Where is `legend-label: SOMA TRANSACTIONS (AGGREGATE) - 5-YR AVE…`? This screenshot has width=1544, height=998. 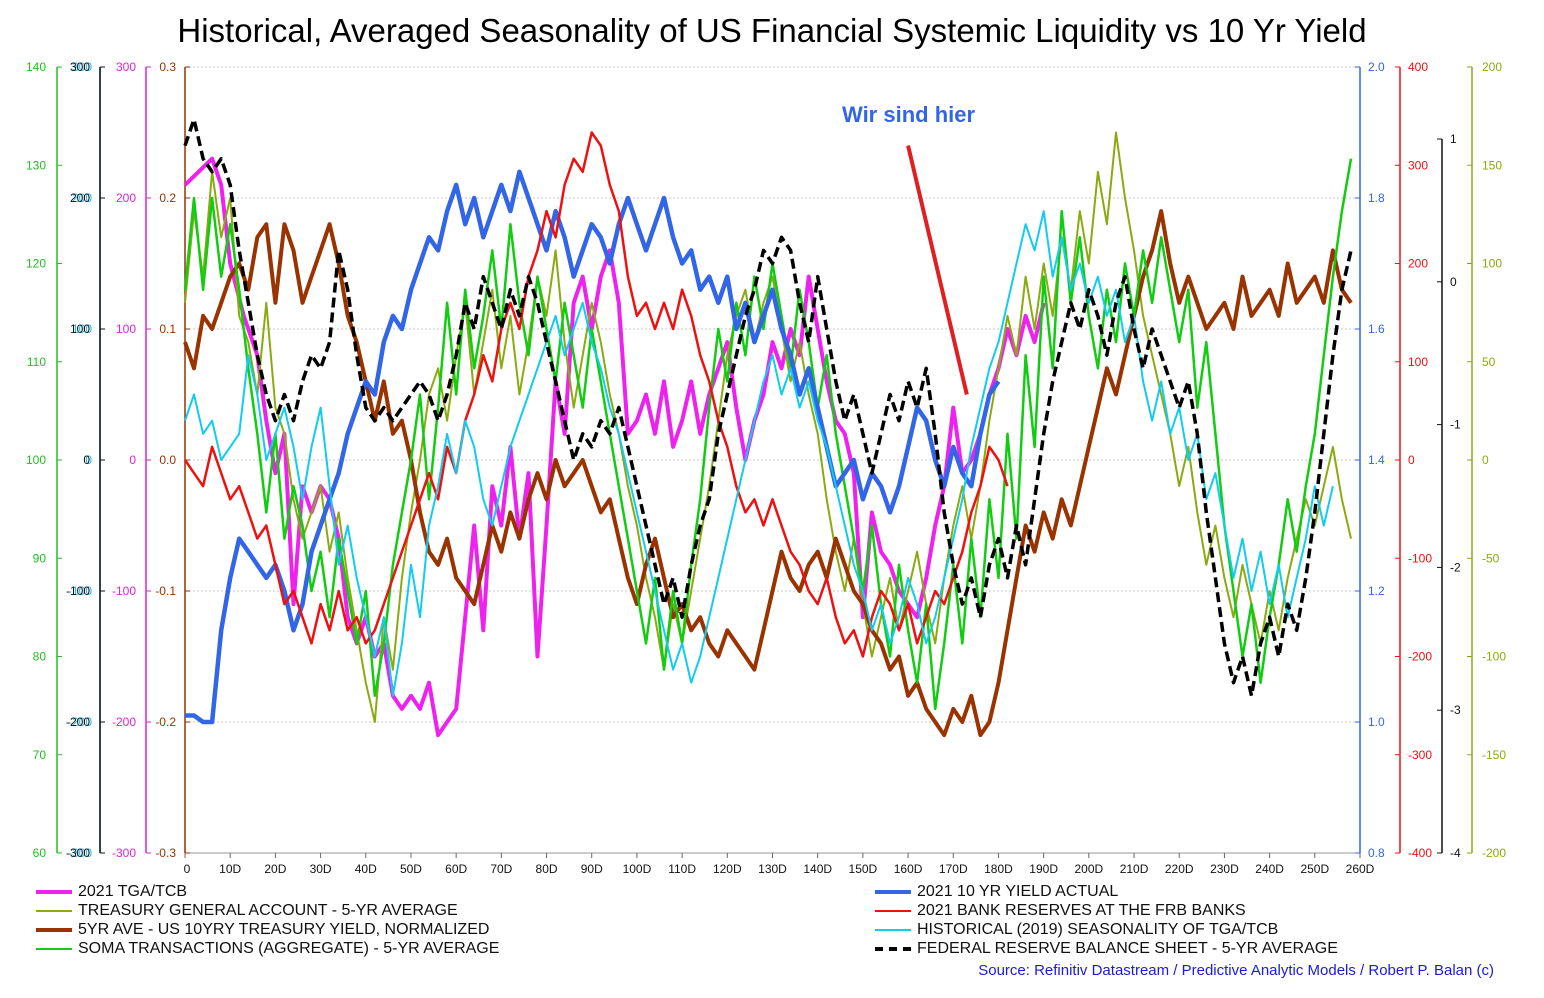 legend-label: SOMA TRANSACTIONS (AGGREGATE) - 5-YR AVE… is located at coordinates (289, 948).